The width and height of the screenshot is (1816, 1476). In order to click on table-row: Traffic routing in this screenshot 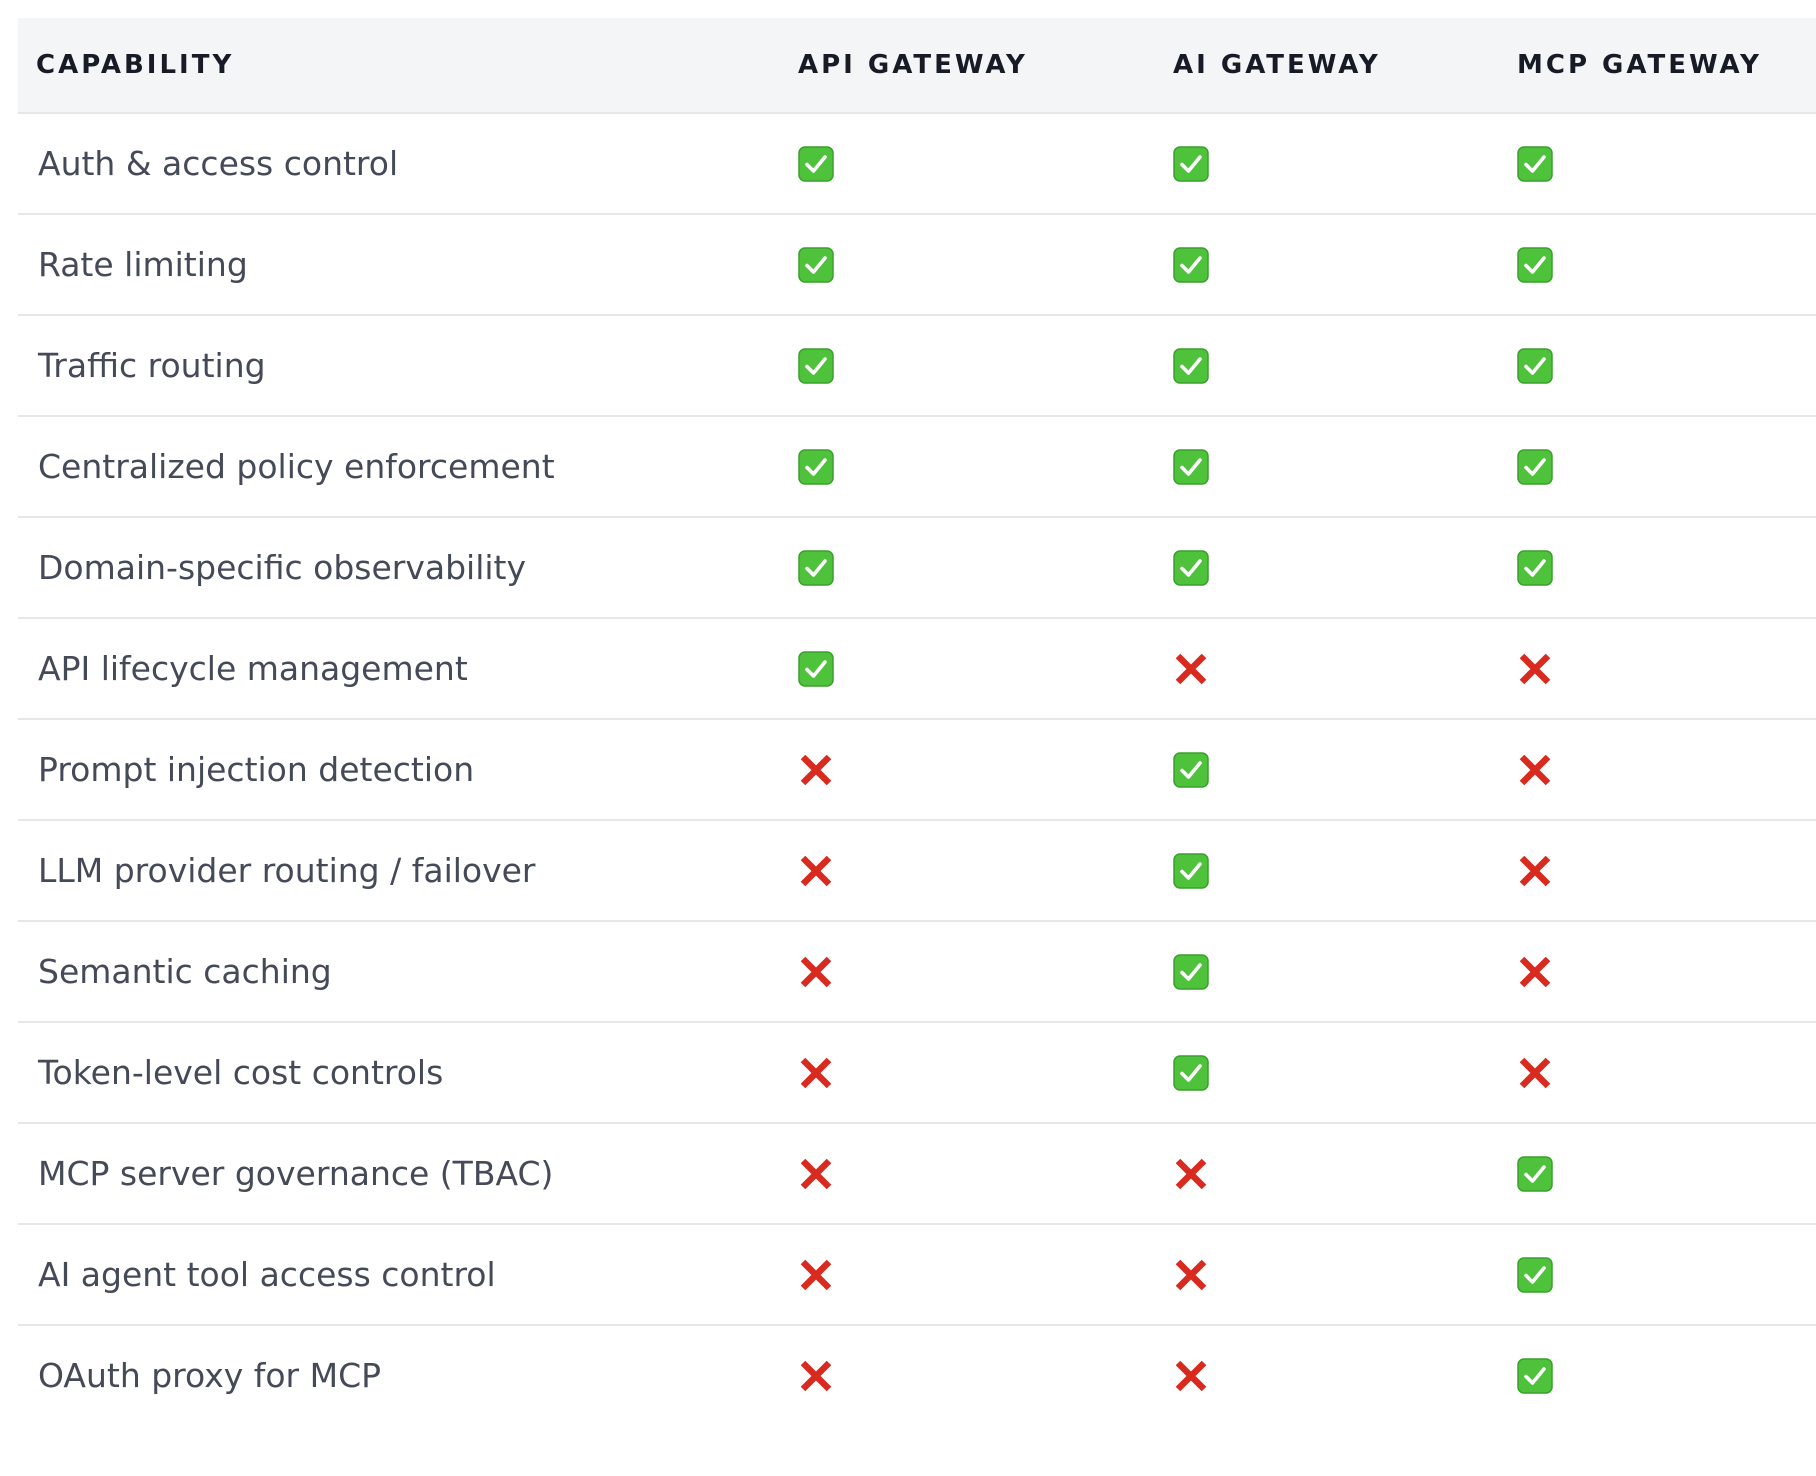, I will do `click(917, 366)`.